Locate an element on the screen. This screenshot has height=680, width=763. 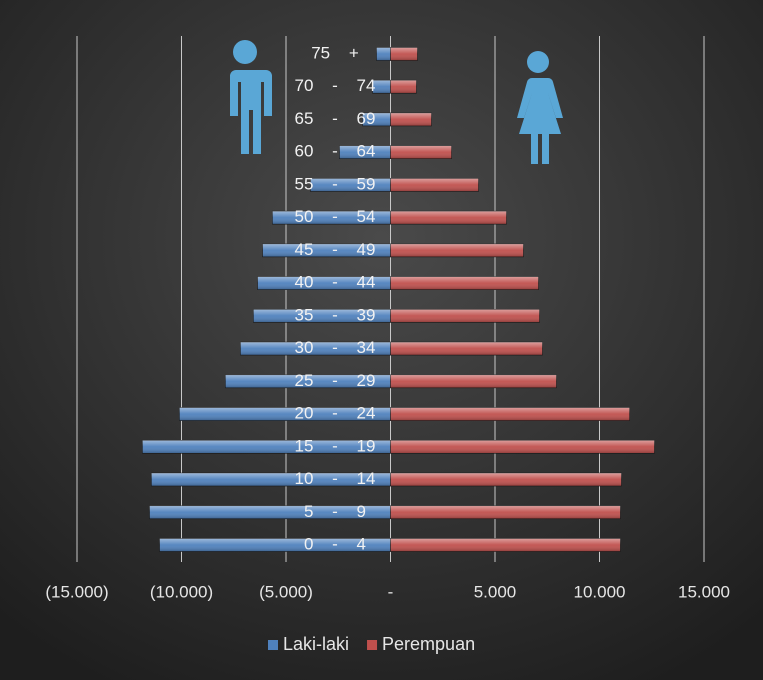
category-label: 15 - 19 is located at coordinates (335, 445).